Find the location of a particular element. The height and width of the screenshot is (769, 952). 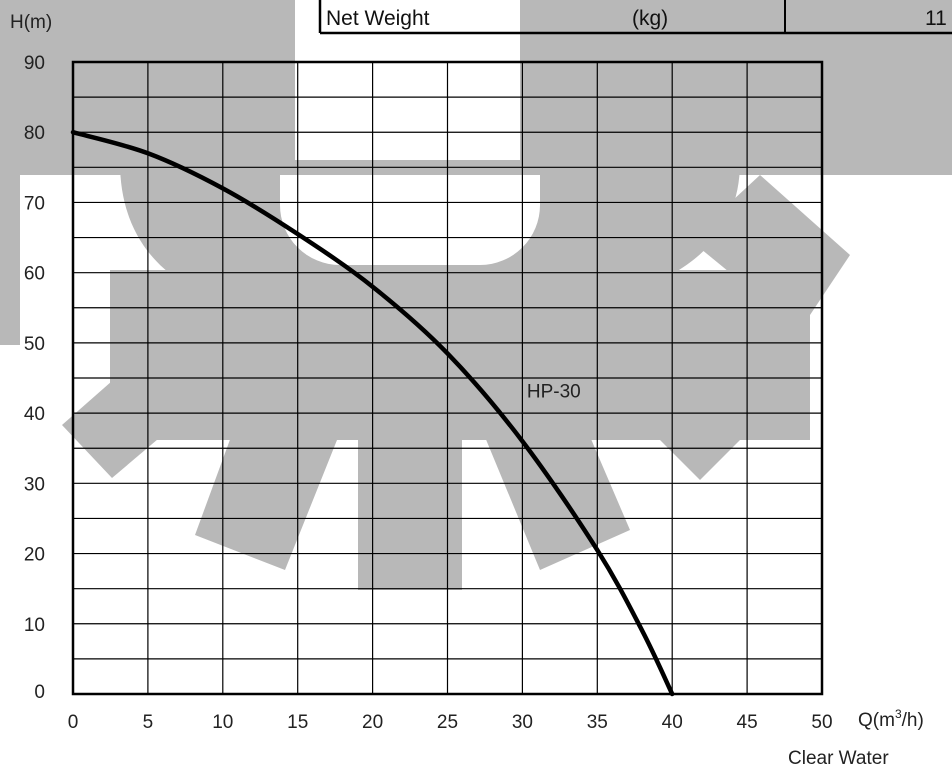

x-tick-label: 45 is located at coordinates (747, 722).